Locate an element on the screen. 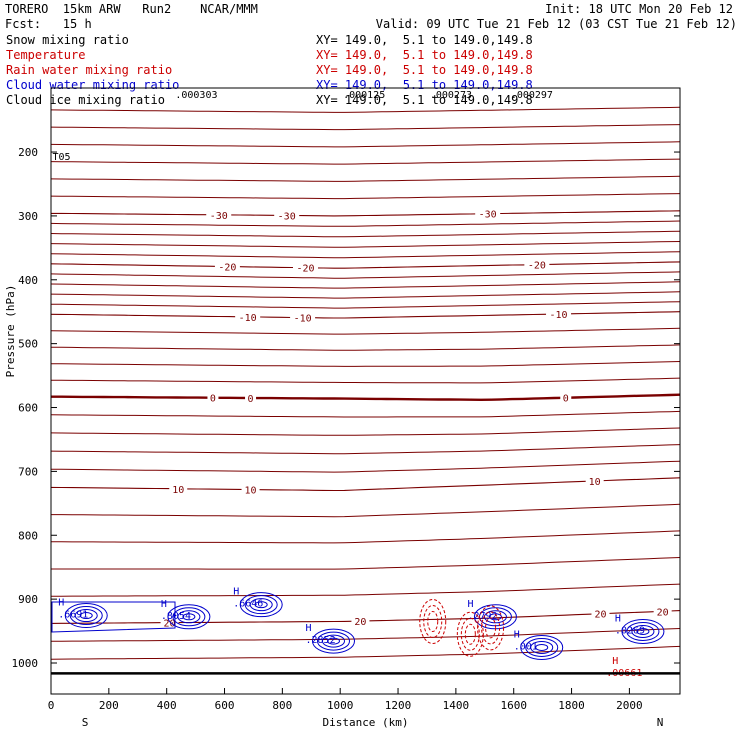  cloud-water-max-value: .2852 is located at coordinates (320, 640).